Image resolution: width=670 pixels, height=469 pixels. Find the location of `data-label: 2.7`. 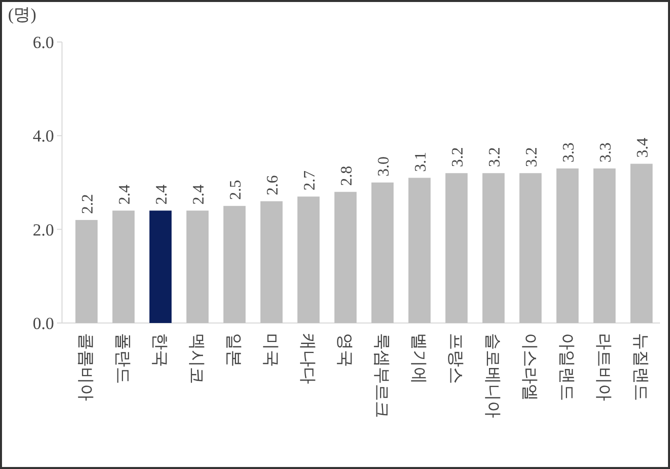

data-label: 2.7 is located at coordinates (310, 180).